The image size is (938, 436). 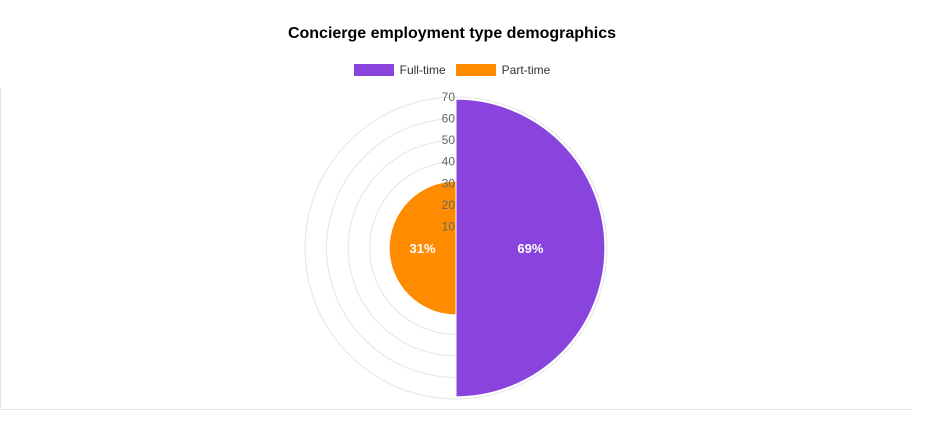 I want to click on radial-tick-50: 50, so click(x=449, y=140).